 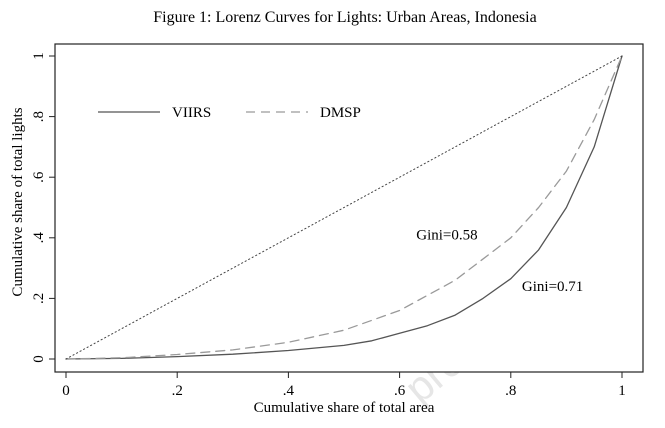 I want to click on y-axis-label: Cumulative share of total lights, so click(x=18, y=201).